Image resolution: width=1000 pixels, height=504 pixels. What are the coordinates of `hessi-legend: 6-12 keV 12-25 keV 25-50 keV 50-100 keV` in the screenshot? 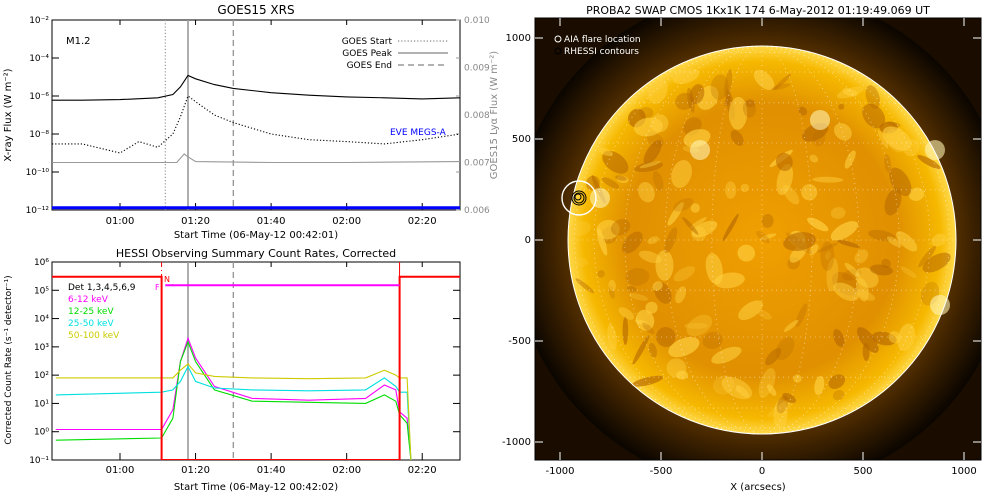 It's located at (94, 318).